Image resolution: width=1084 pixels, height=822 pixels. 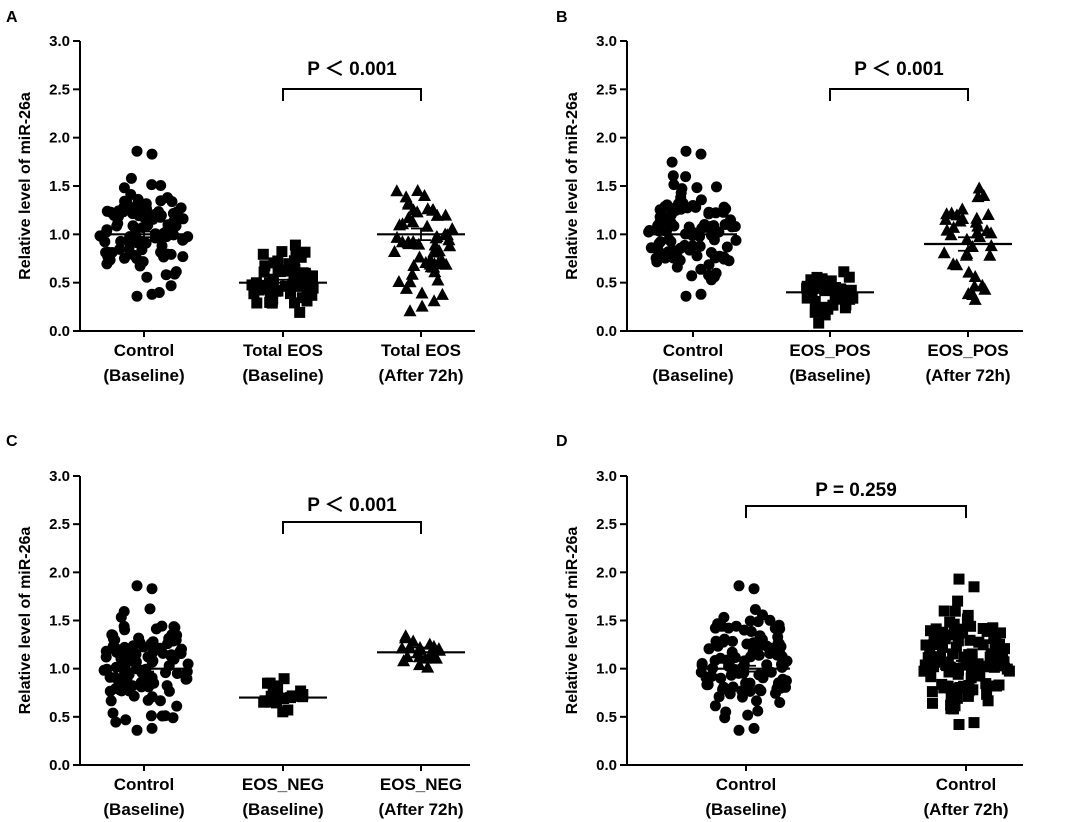 What do you see at coordinates (562, 441) in the screenshot?
I see `panel-letter: D` at bounding box center [562, 441].